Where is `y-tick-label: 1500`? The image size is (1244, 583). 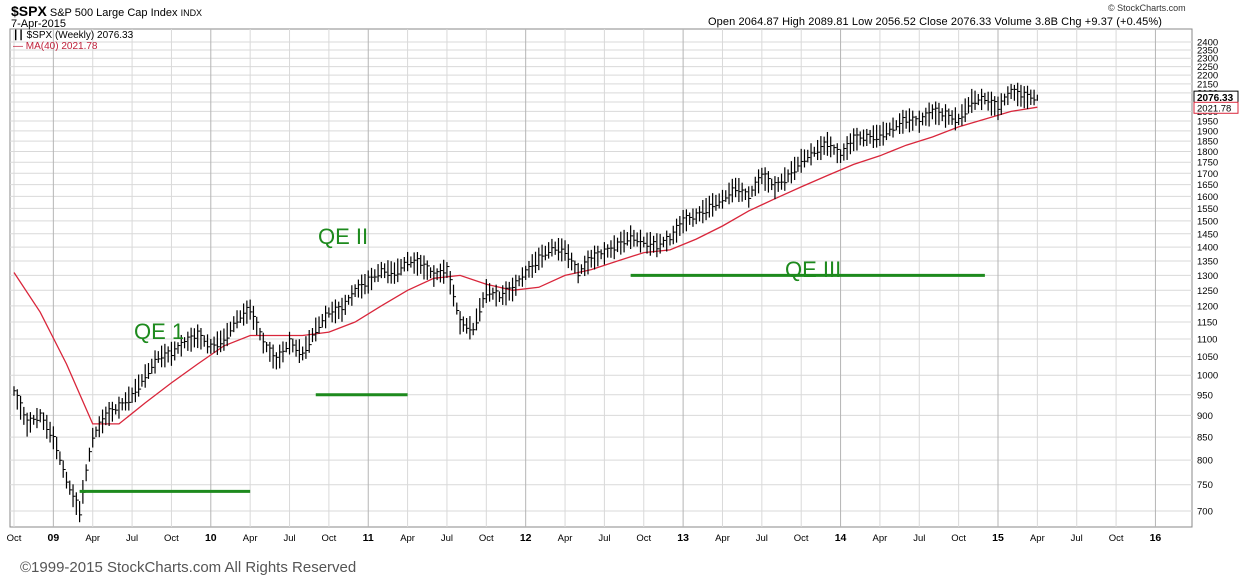
y-tick-label: 1500 is located at coordinates (1207, 221).